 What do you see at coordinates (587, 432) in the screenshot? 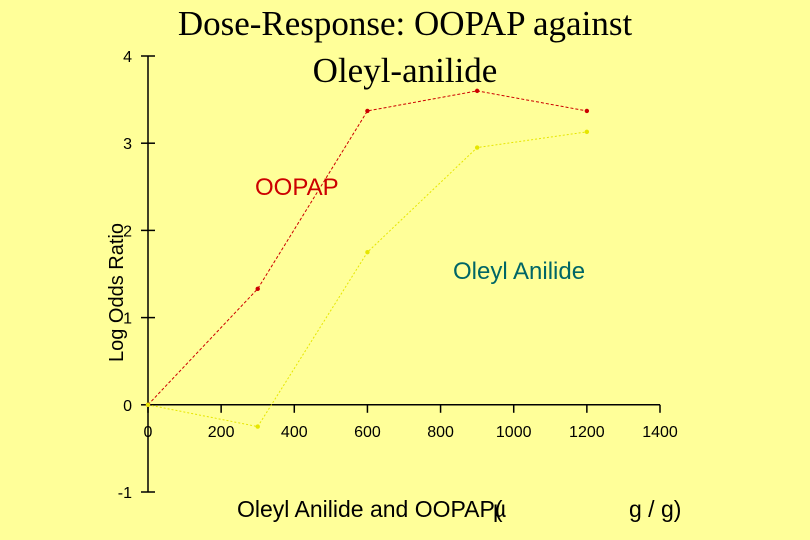
I see `x-tick-label: 1200` at bounding box center [587, 432].